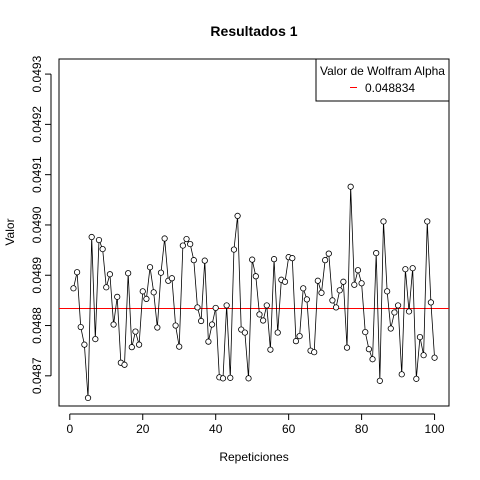  Describe the element at coordinates (37, 275) in the screenshot. I see `y-tick-label: 0.0489` at that location.